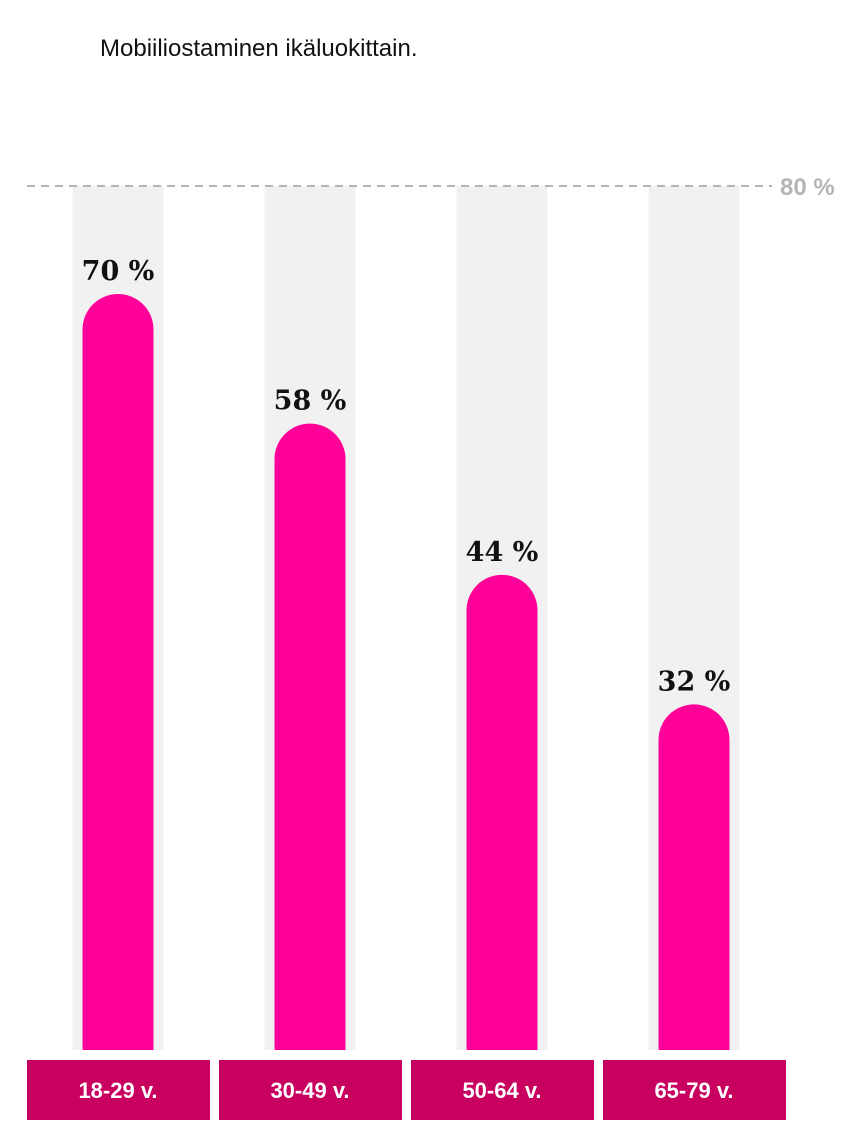 The width and height of the screenshot is (868, 1146). I want to click on x-tick-label: 50-64 v., so click(501, 1090).